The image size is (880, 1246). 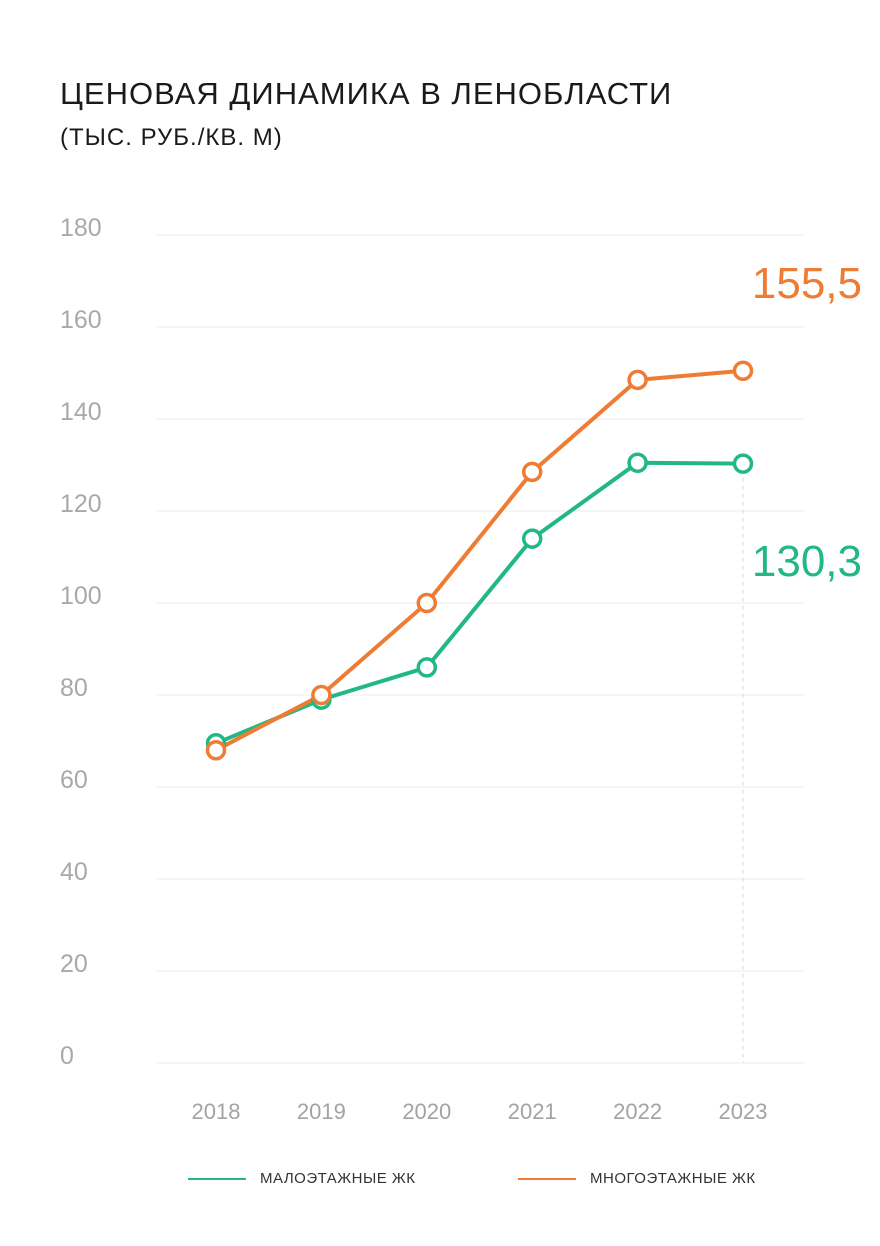 I want to click on y-tick-label: 60, so click(x=74, y=780).